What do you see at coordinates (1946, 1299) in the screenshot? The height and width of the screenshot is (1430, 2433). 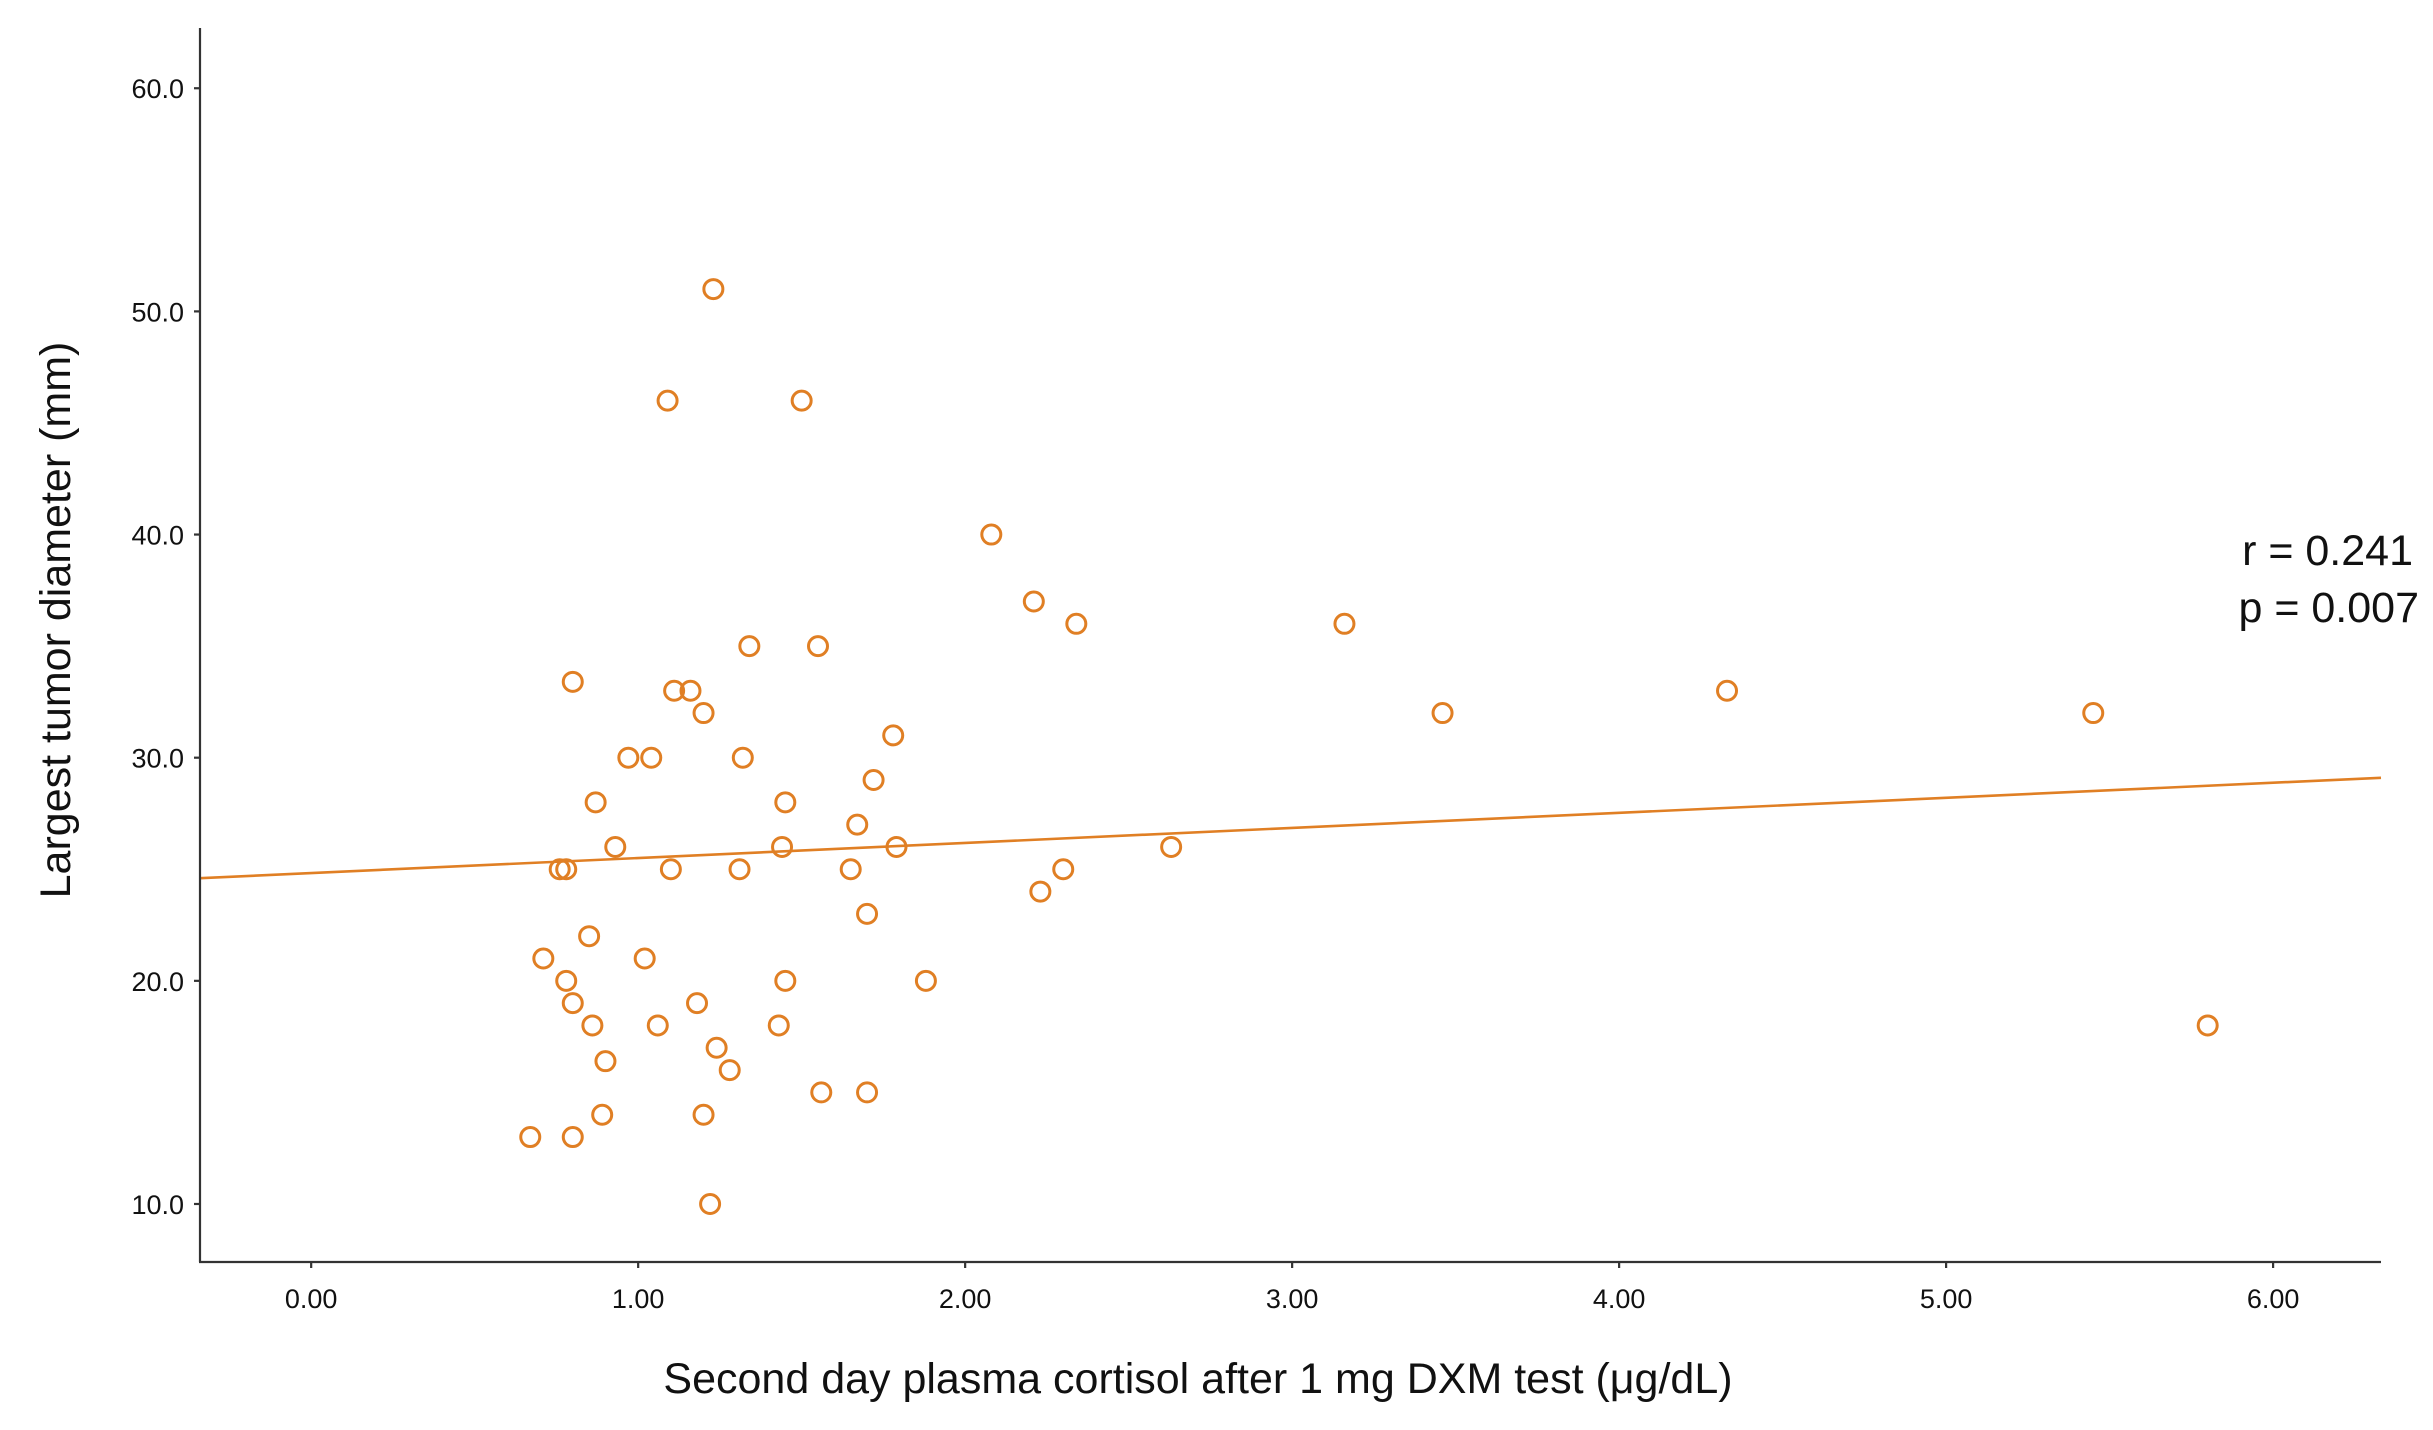 I see `x-tick-label: 5.00` at bounding box center [1946, 1299].